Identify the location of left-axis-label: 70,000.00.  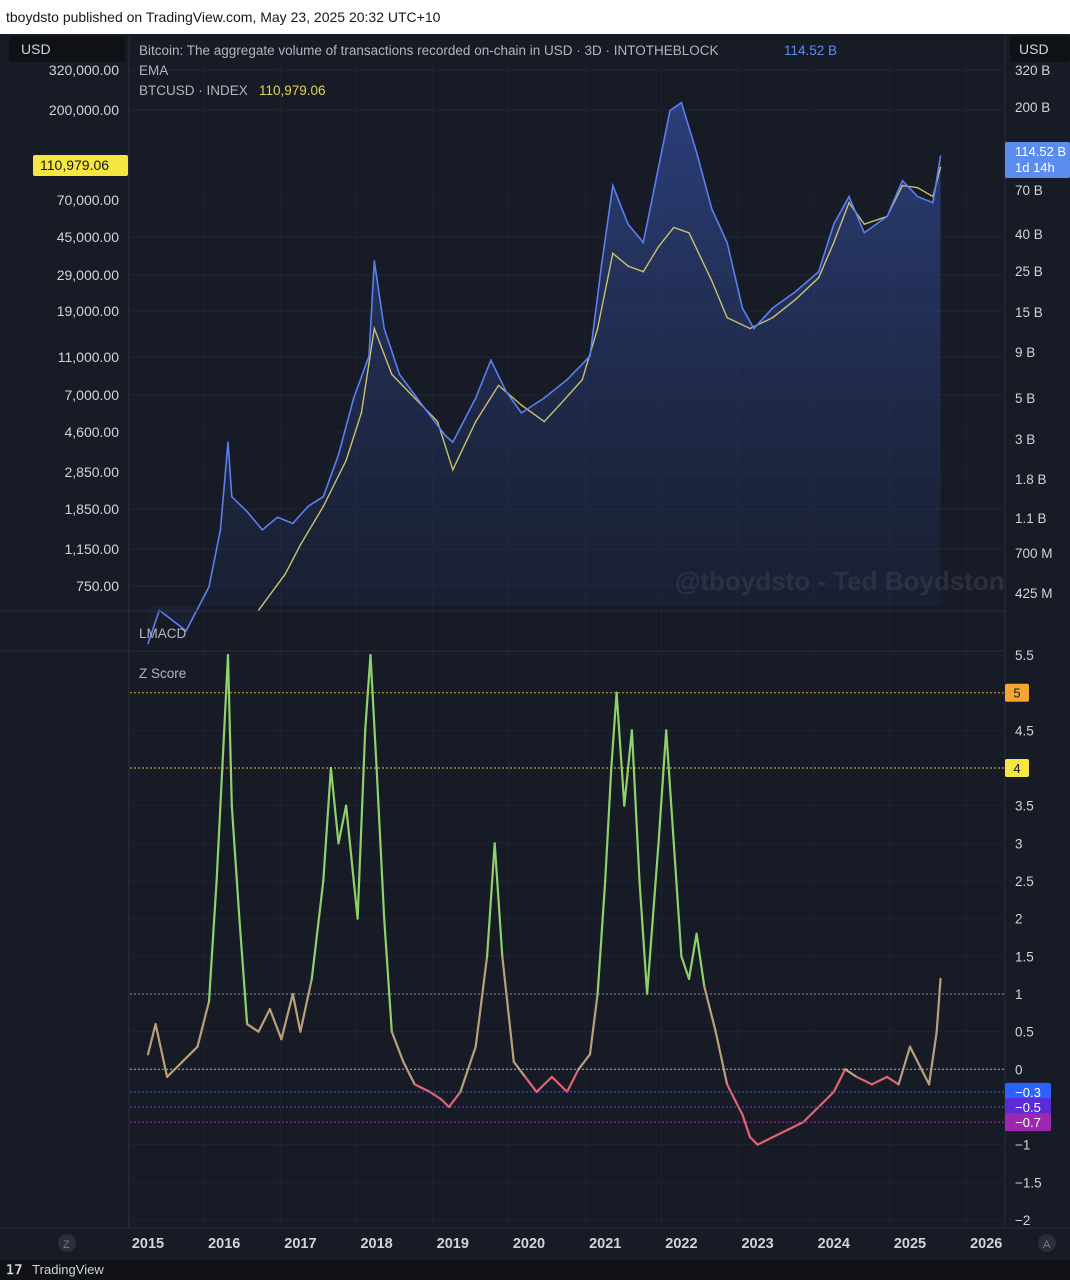
(88, 200).